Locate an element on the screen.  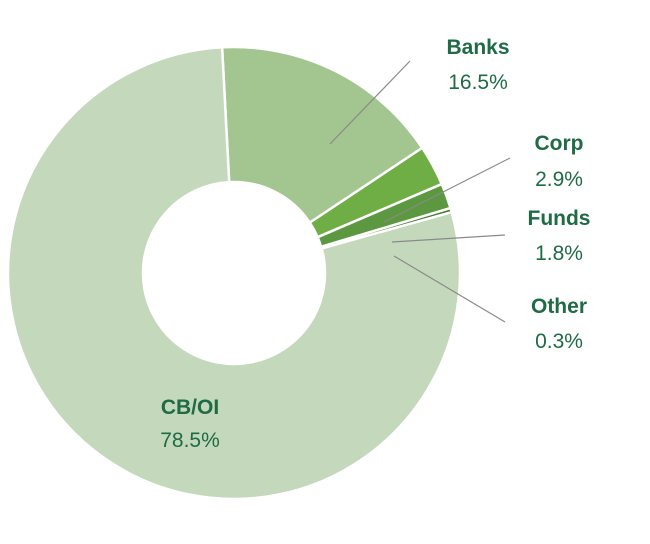
value-label-banks: 16.5% is located at coordinates (478, 82).